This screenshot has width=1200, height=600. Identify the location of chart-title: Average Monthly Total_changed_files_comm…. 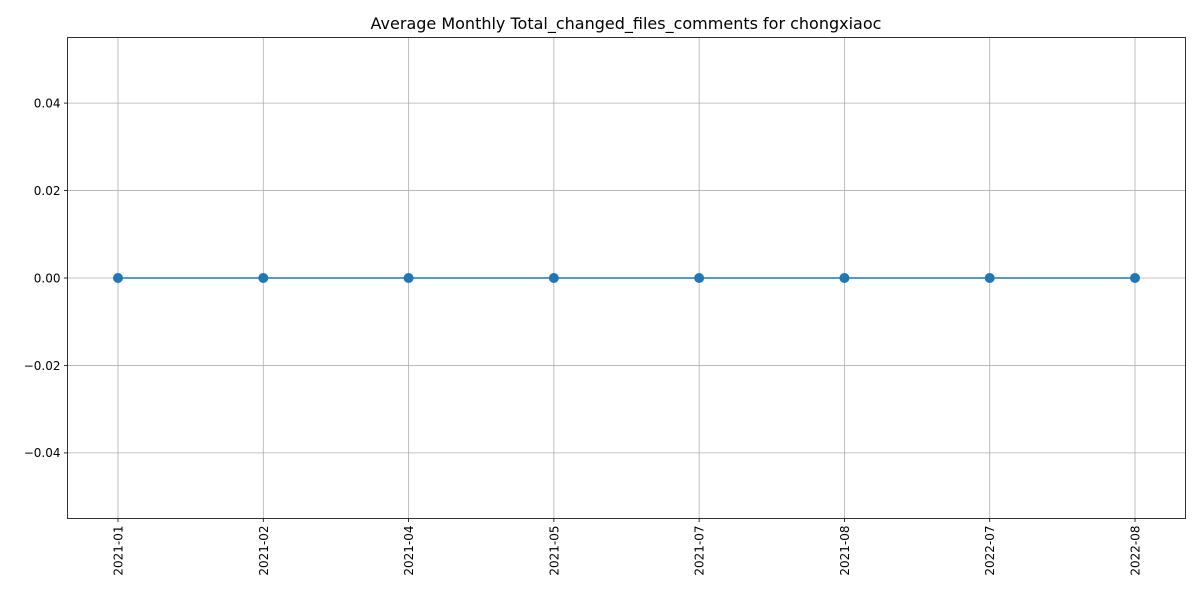
(626, 24).